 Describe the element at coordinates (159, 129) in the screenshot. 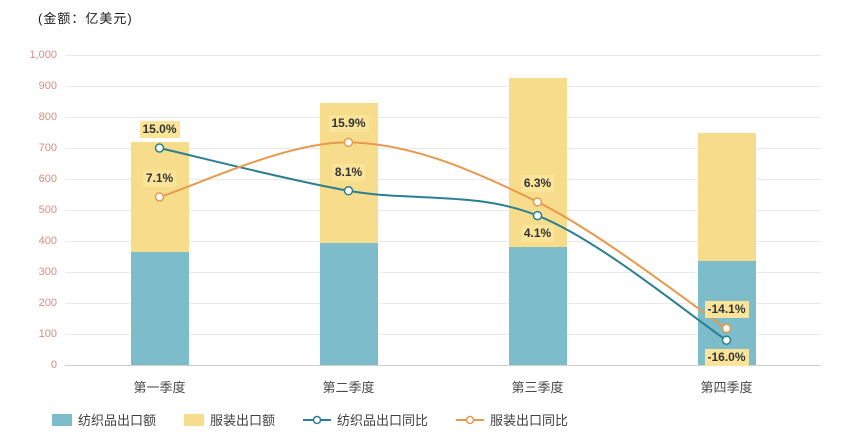

I see `point-label: 15.0%` at that location.